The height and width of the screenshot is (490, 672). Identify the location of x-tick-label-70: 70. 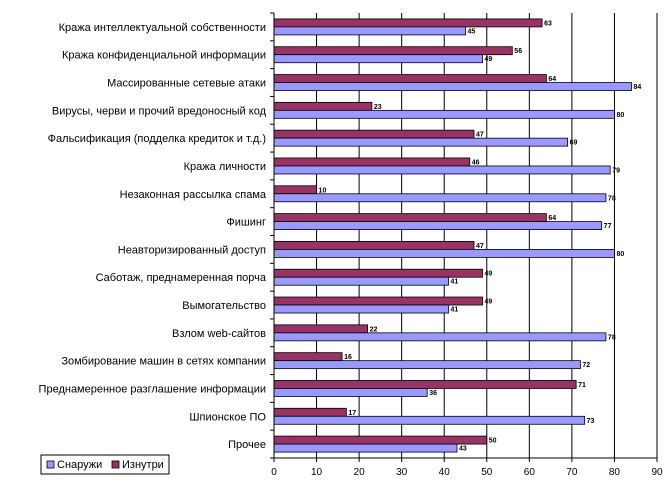
(572, 472).